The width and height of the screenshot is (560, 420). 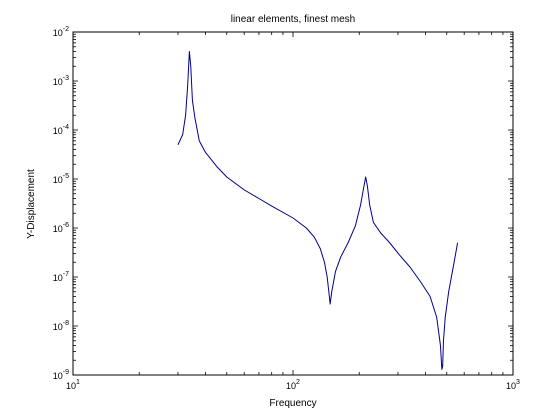 I want to click on x-axis-label: Frequency, so click(x=292, y=403).